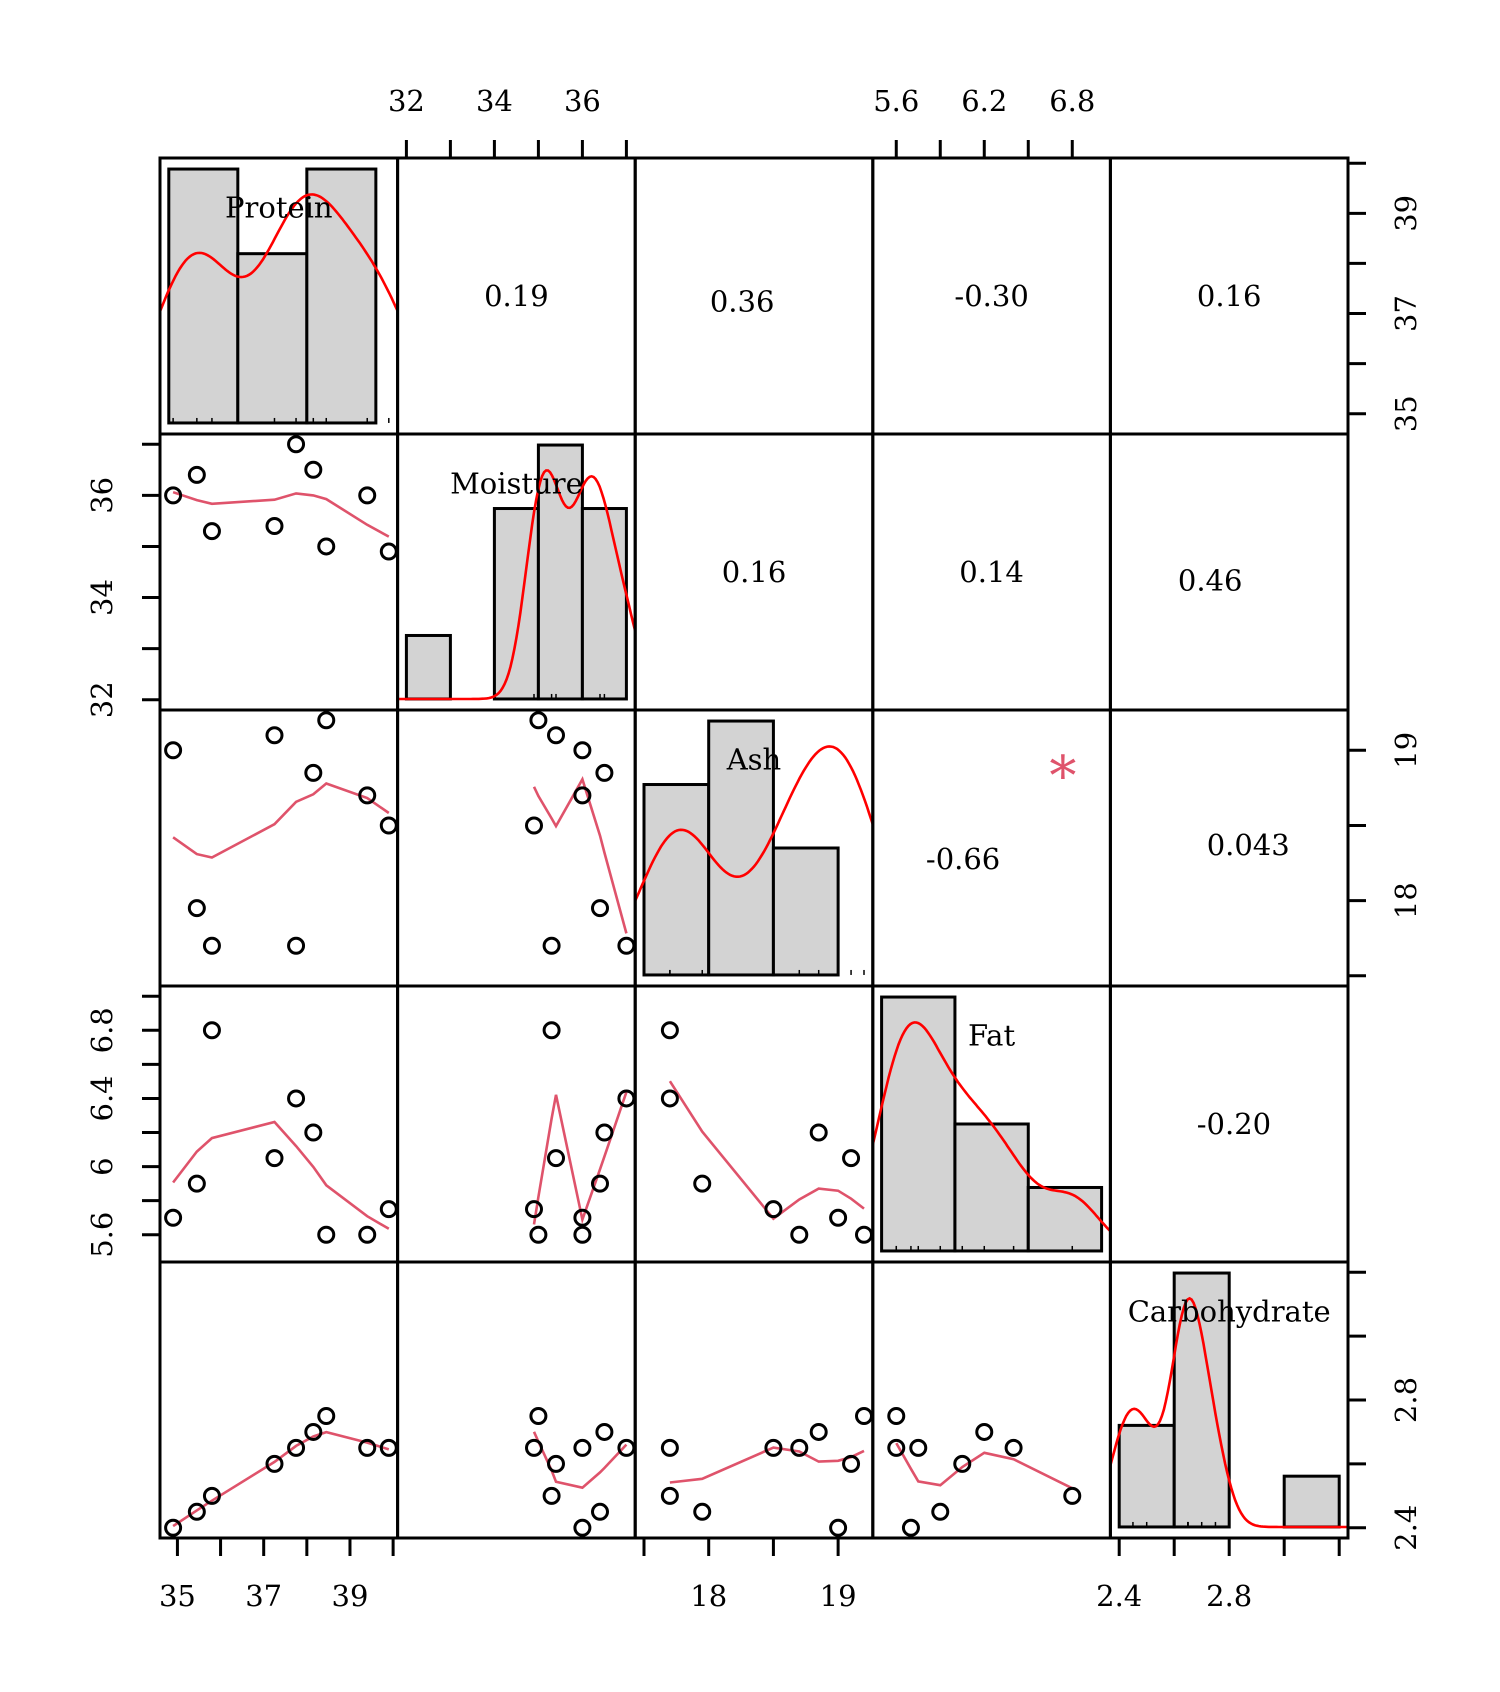 The image size is (1500, 1692). What do you see at coordinates (516, 296) in the screenshot?
I see `correlation-value: 0.19` at bounding box center [516, 296].